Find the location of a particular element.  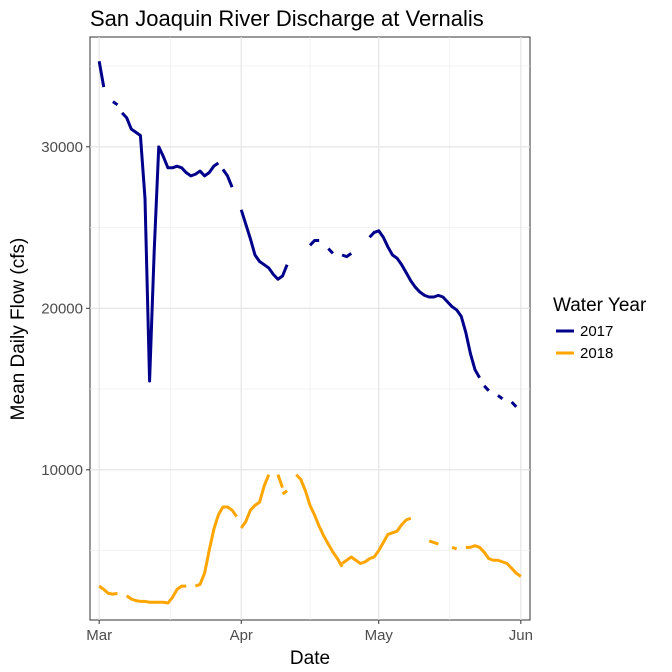

x-tick-label: Mar is located at coordinates (99, 635).